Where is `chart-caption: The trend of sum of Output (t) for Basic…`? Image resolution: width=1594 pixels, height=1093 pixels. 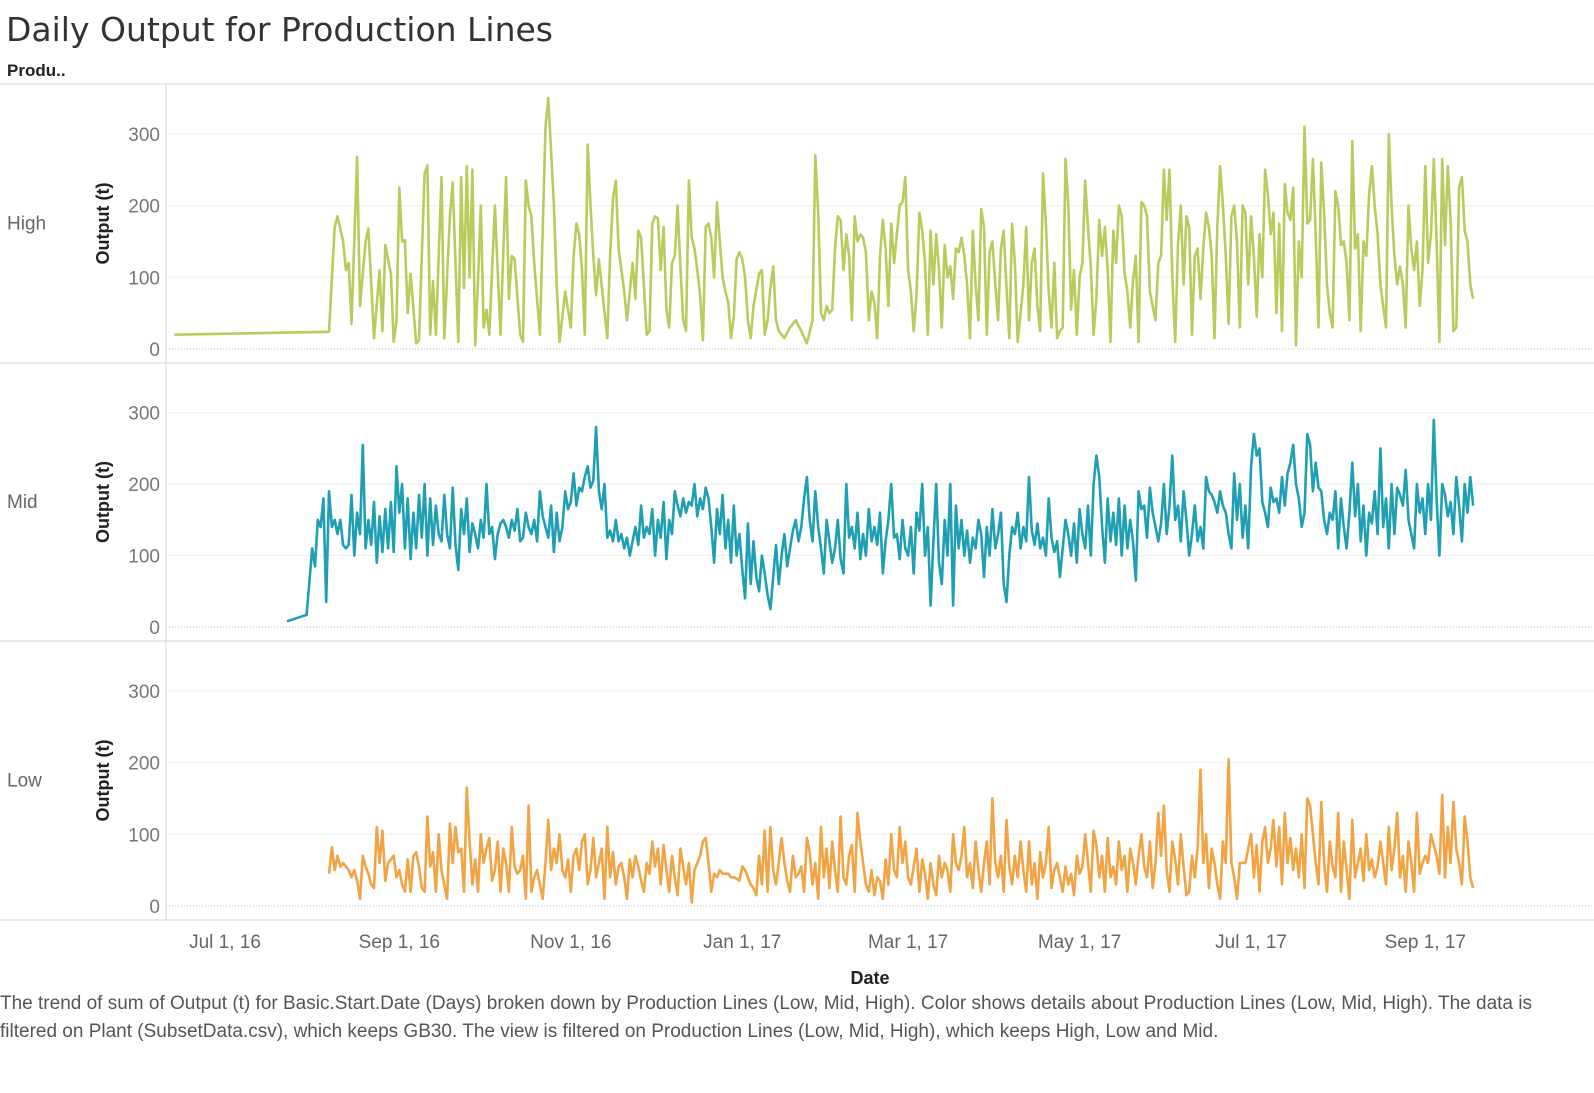
chart-caption: The trend of sum of Output (t) for Basic… is located at coordinates (766, 1017).